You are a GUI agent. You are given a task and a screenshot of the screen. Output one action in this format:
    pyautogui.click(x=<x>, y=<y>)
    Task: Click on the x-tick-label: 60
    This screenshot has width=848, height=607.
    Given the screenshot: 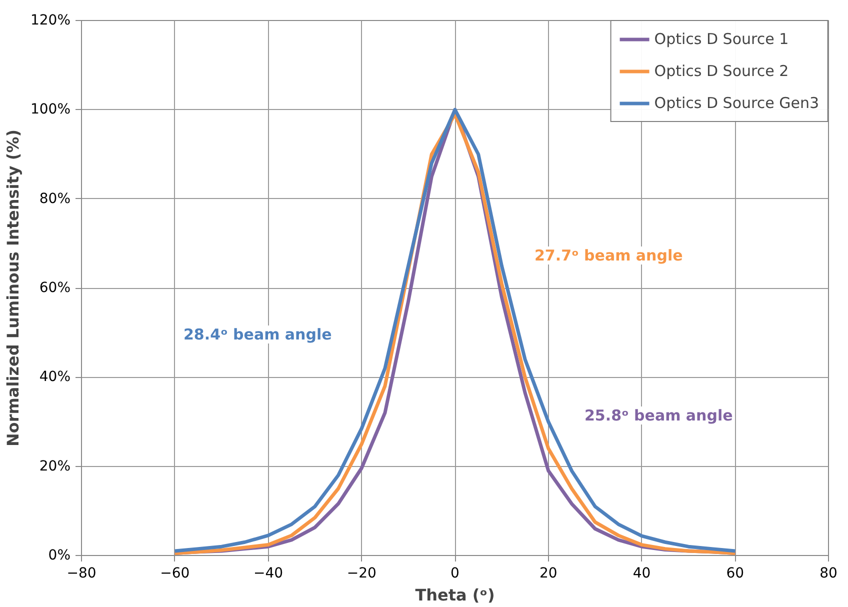 What is the action you would take?
    pyautogui.click(x=735, y=574)
    